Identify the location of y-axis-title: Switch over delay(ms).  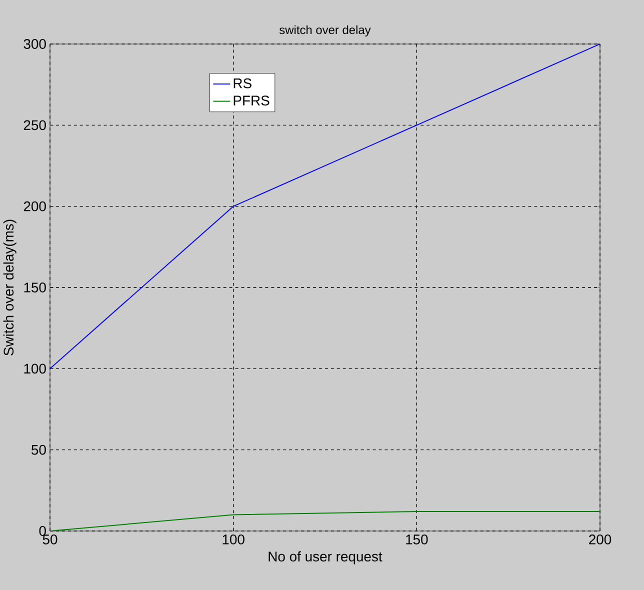
(9, 288).